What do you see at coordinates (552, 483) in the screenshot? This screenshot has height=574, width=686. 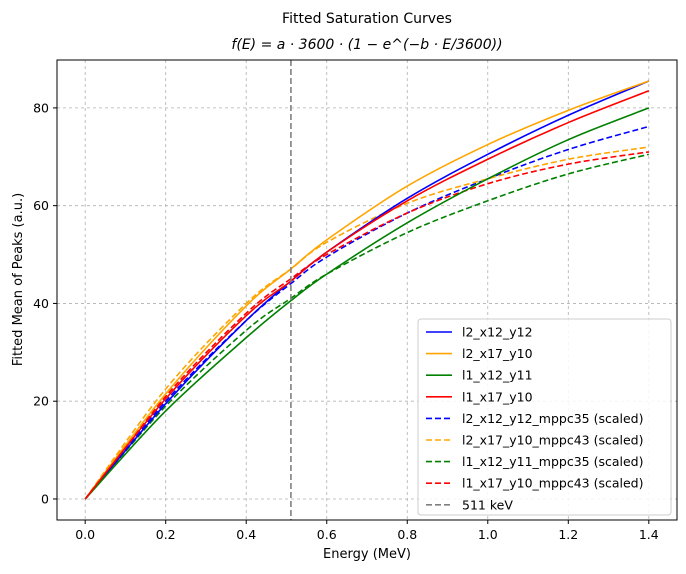 I see `legend-label: l1_x17_y10_mppc43 (scaled)` at bounding box center [552, 483].